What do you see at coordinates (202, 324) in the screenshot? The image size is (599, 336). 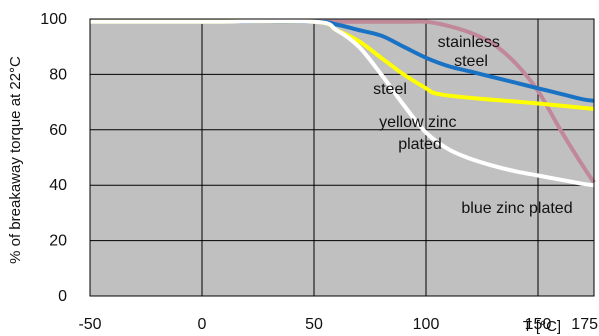 I see `x-tick-label: 0` at bounding box center [202, 324].